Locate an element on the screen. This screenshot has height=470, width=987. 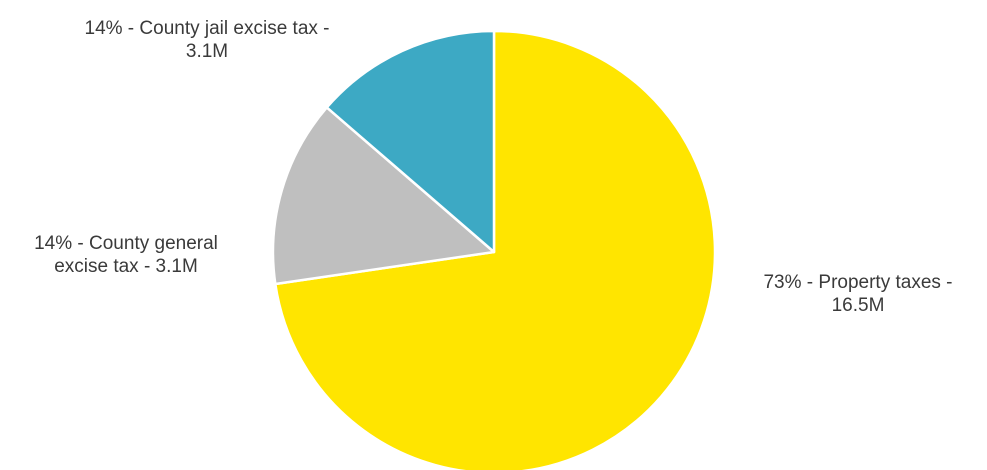
slice-label-county-jail-excise: 14% - County jail excise tax - 3.1M is located at coordinates (207, 40).